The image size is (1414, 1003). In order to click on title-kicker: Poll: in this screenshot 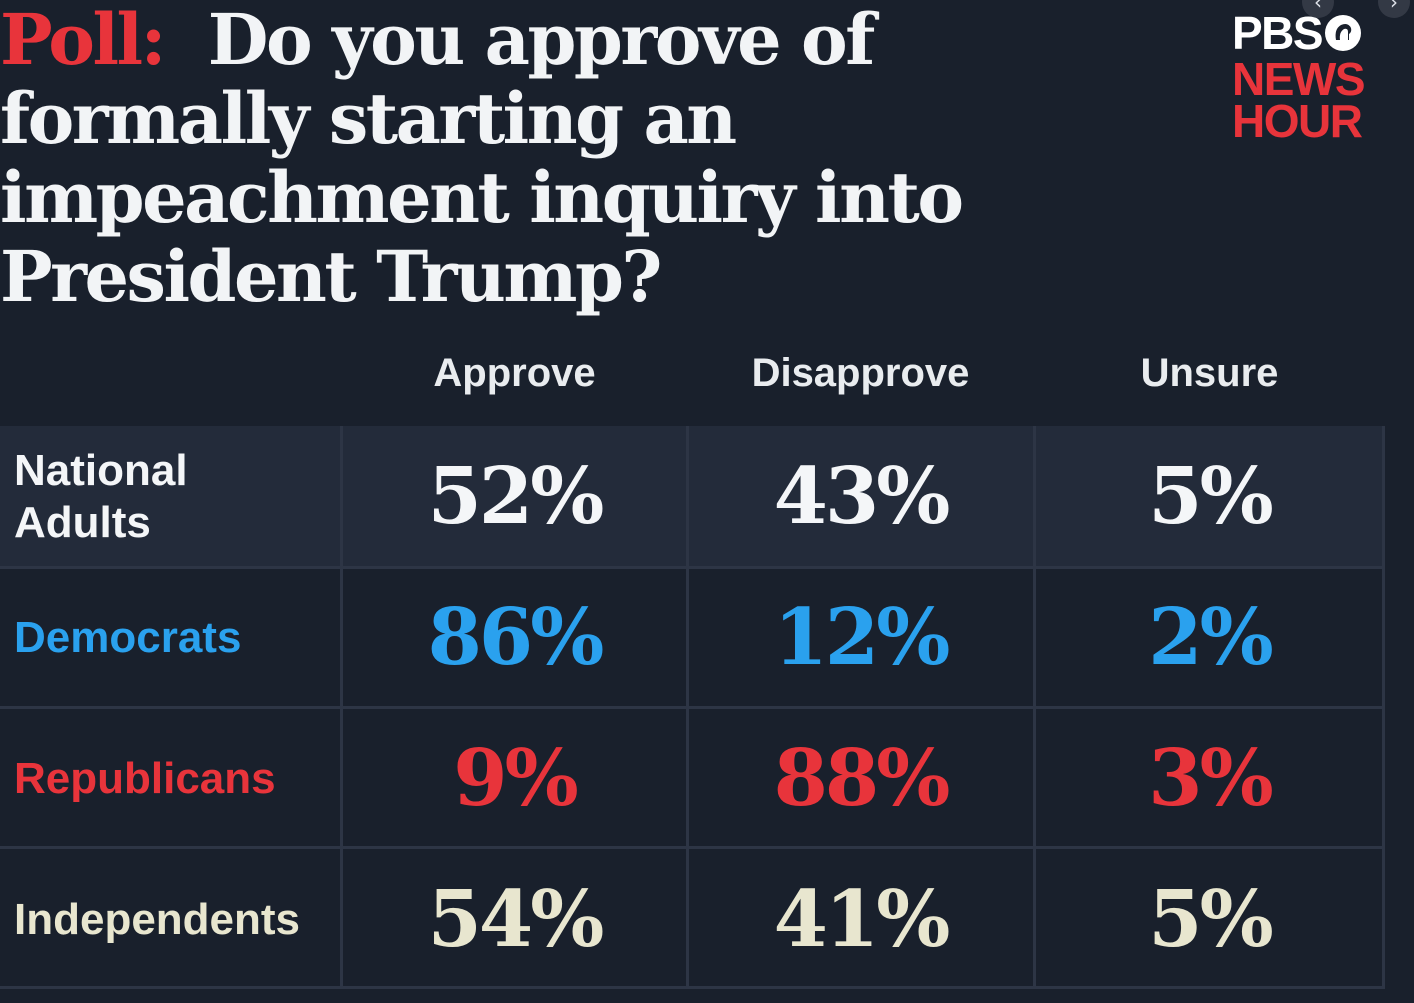, I will do `click(83, 40)`.